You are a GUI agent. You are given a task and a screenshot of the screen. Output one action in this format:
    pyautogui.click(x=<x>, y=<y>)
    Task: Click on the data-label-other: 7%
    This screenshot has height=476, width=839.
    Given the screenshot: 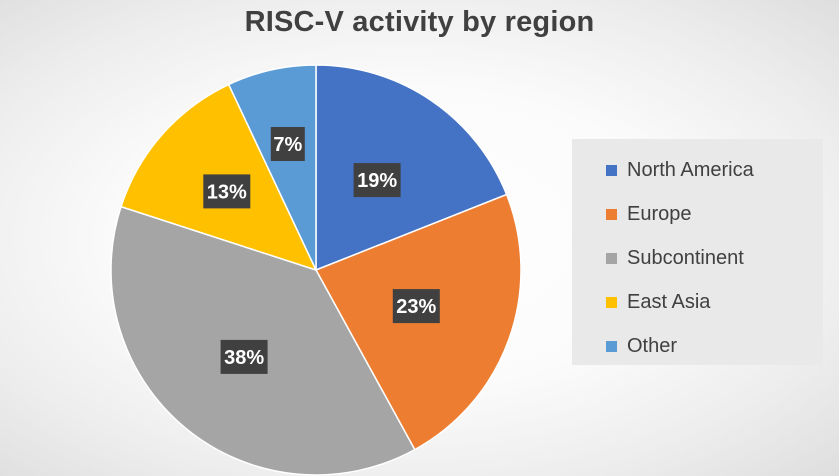 What is the action you would take?
    pyautogui.click(x=287, y=144)
    